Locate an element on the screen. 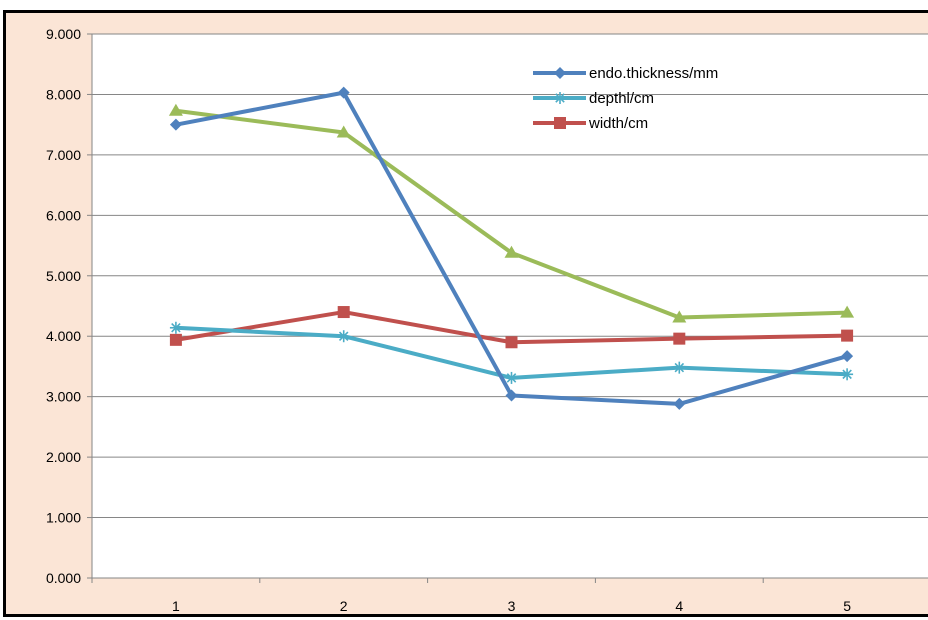 The image size is (928, 620). legend-label: width/cm is located at coordinates (618, 123).